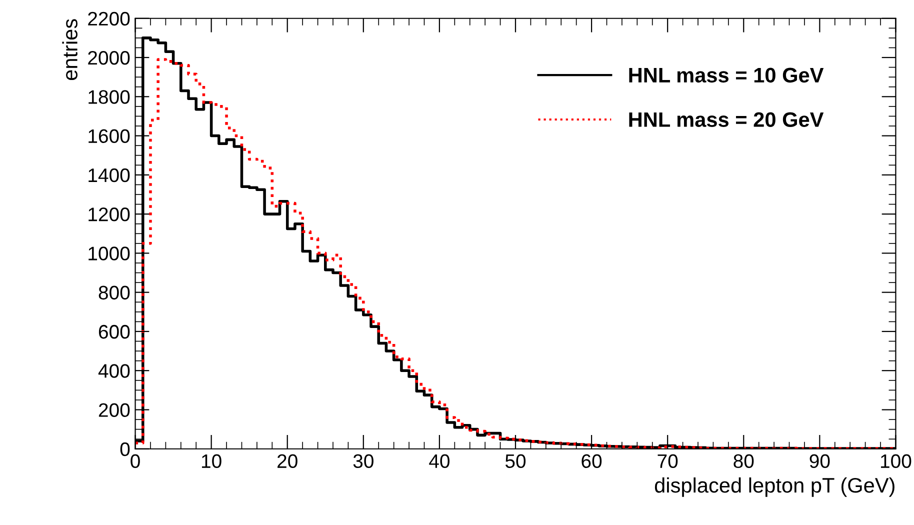 This screenshot has height=525, width=914. What do you see at coordinates (114, 410) in the screenshot?
I see `y-tick-label: 200` at bounding box center [114, 410].